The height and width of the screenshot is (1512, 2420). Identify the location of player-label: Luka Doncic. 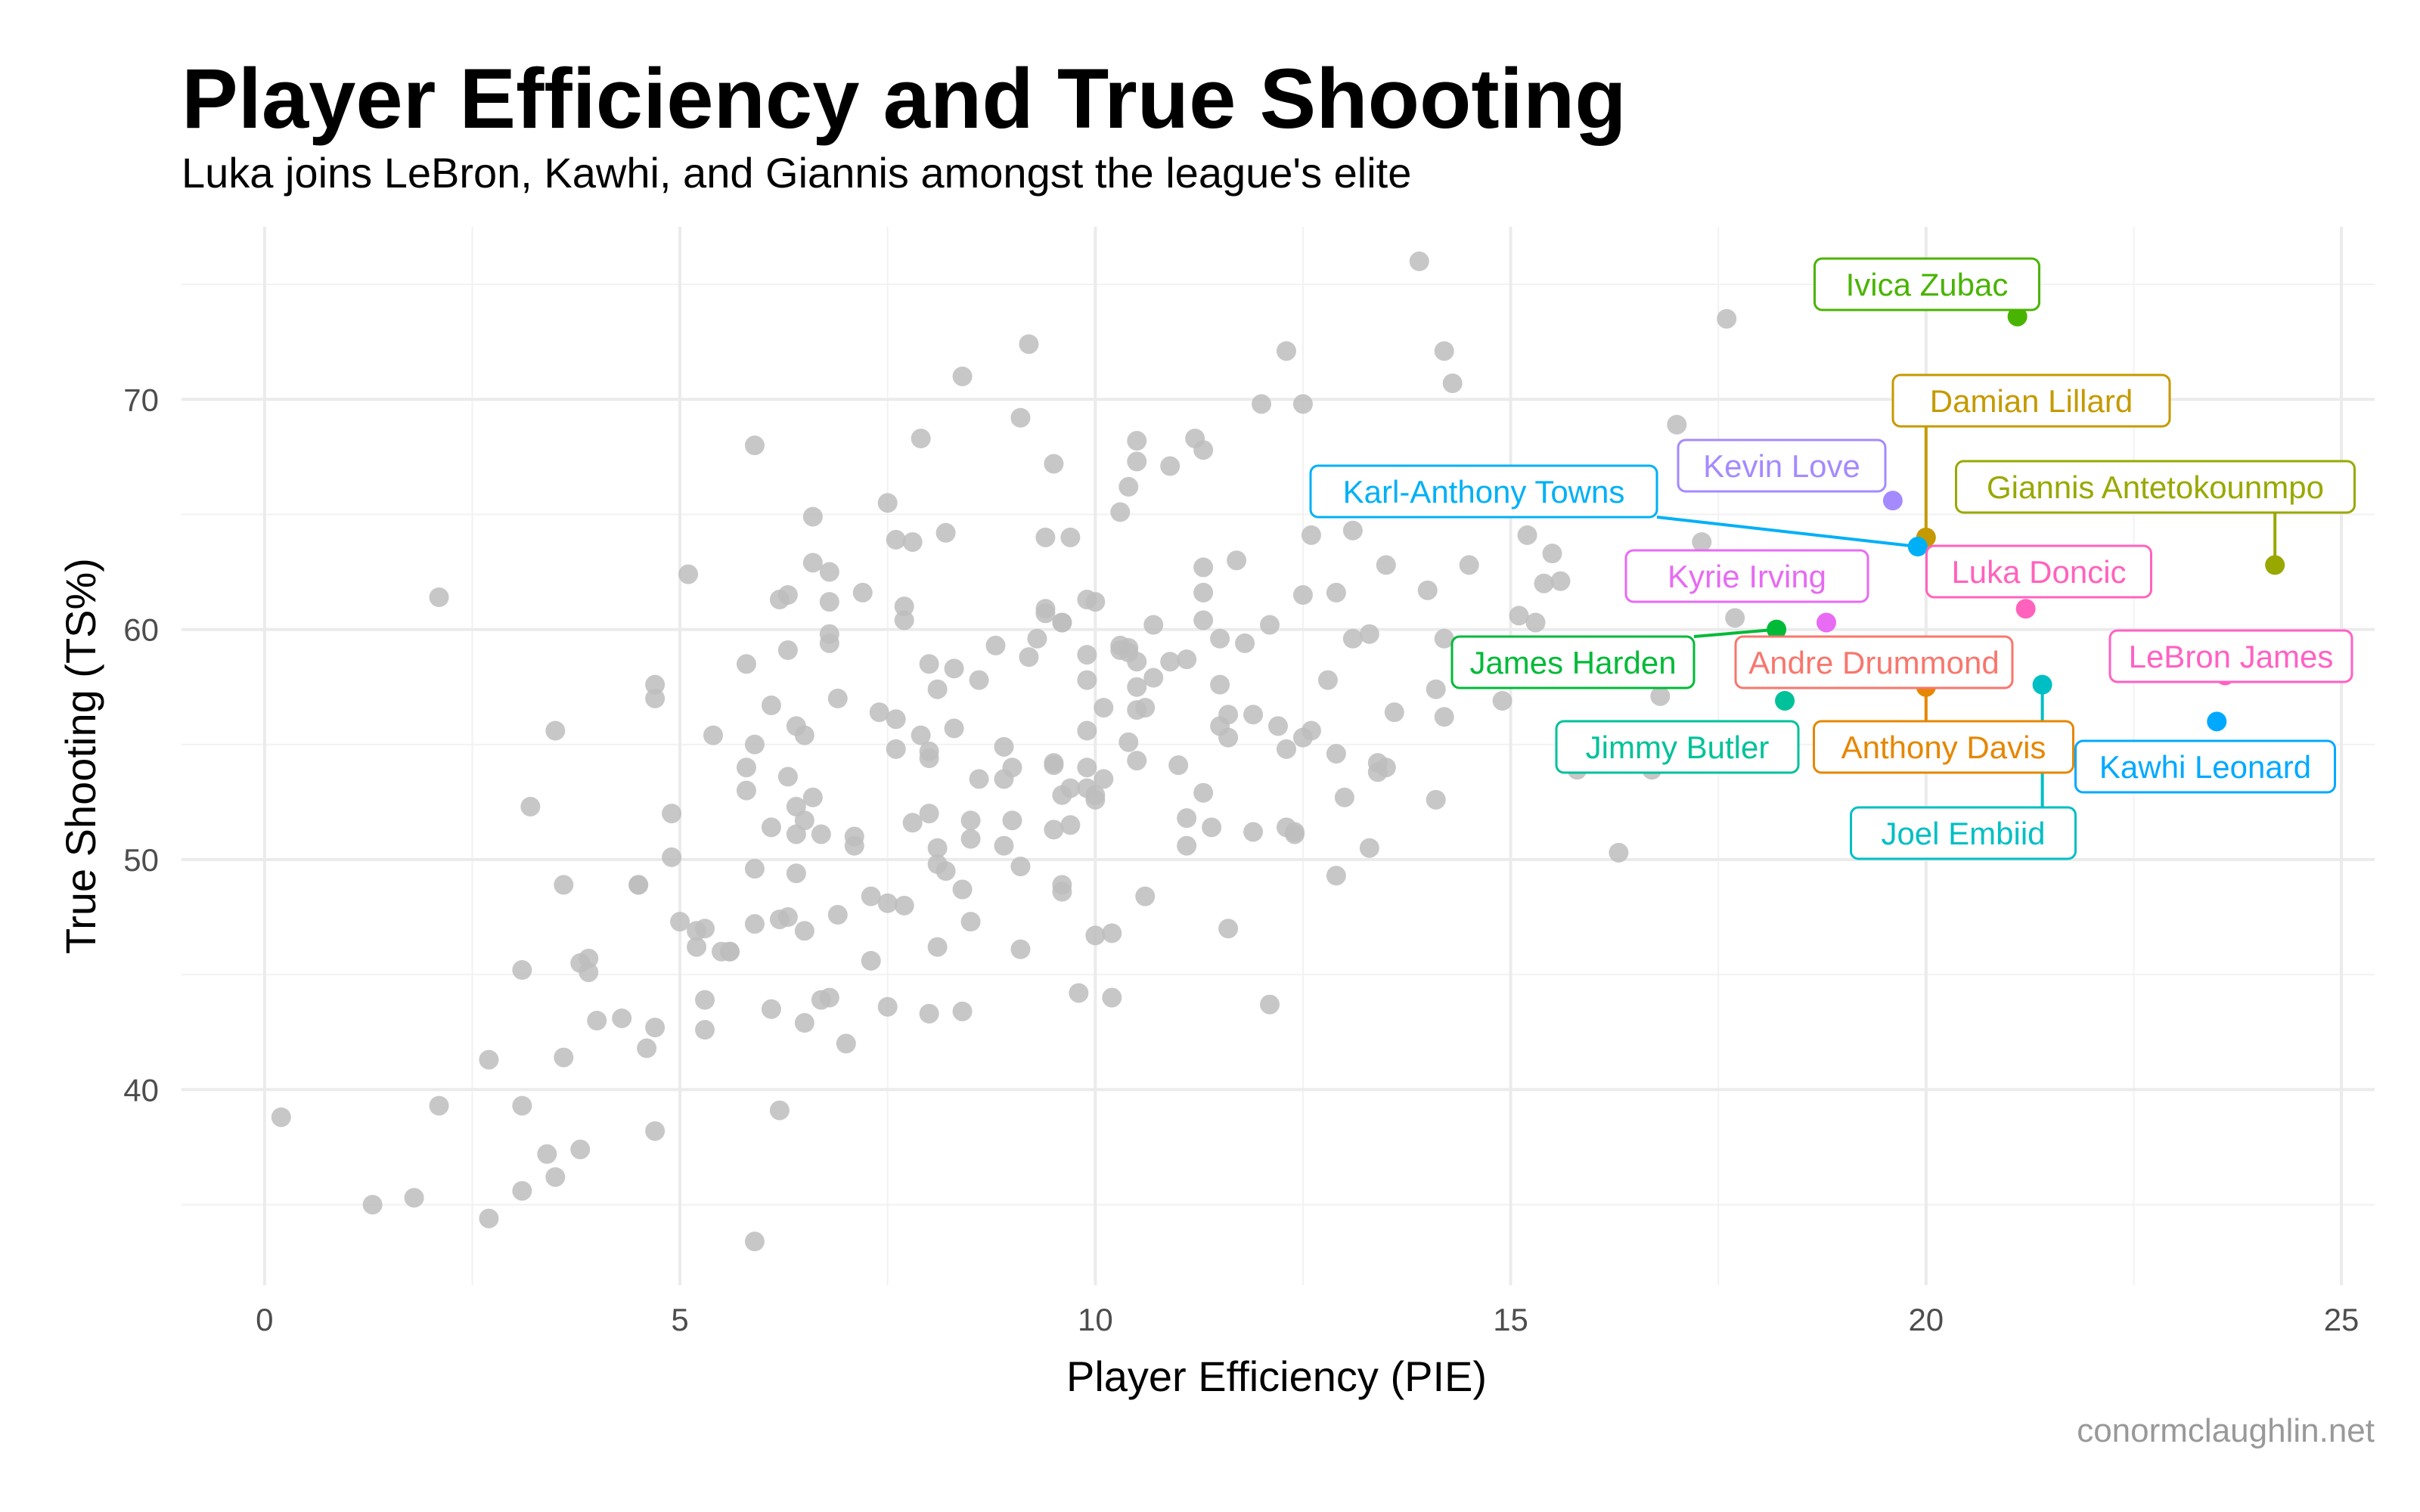
(2039, 571).